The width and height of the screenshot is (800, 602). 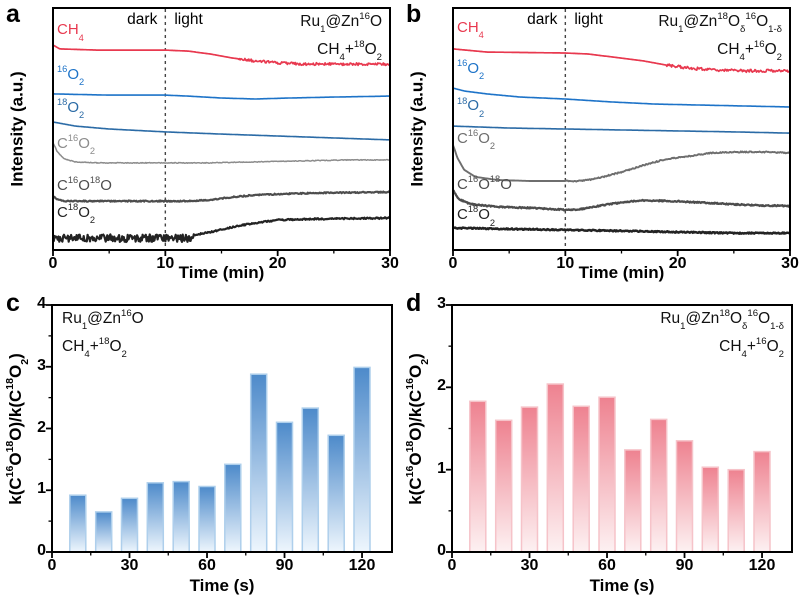 What do you see at coordinates (103, 532) in the screenshot?
I see `bar-c-t20` at bounding box center [103, 532].